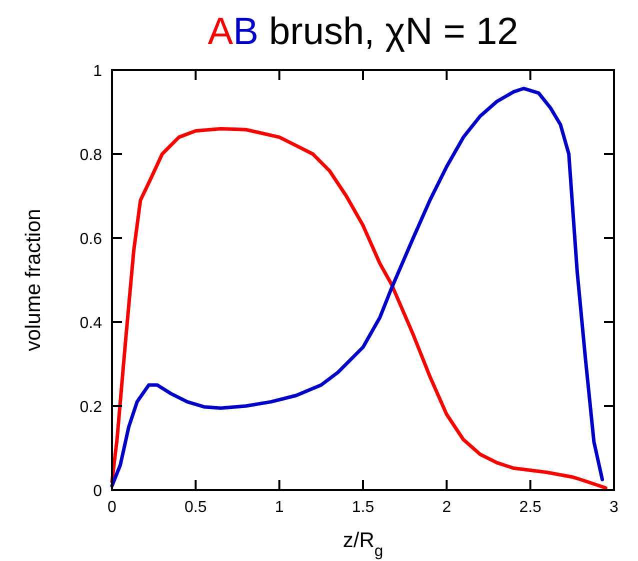  What do you see at coordinates (363, 32) in the screenshot?
I see `chart-title: AB brush, χN = 12` at bounding box center [363, 32].